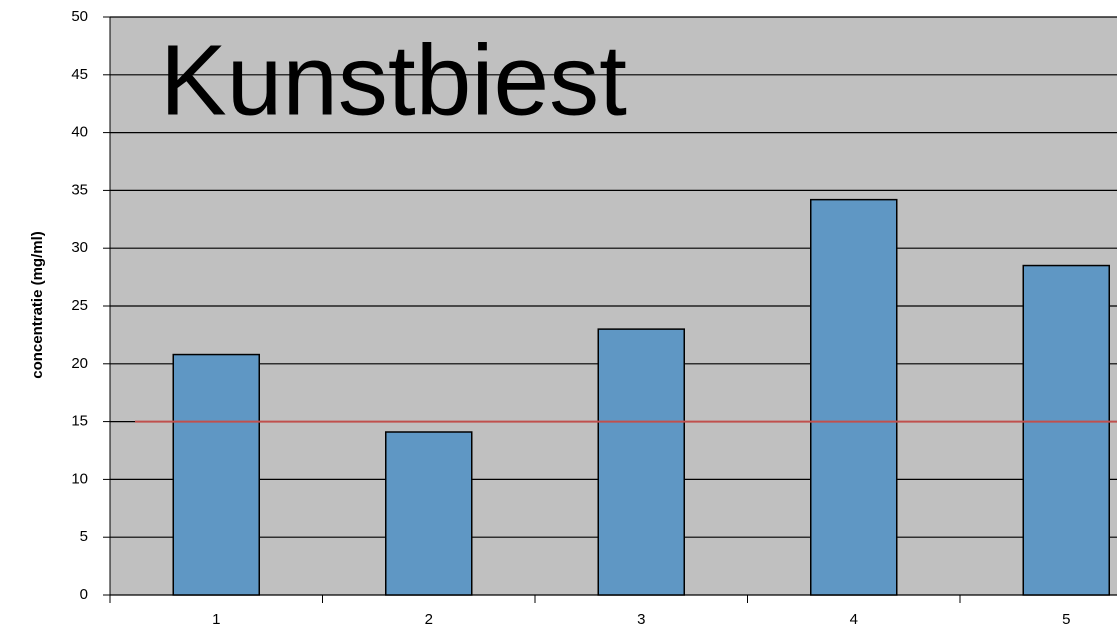  I want to click on y-tick-label: 0, so click(84, 594).